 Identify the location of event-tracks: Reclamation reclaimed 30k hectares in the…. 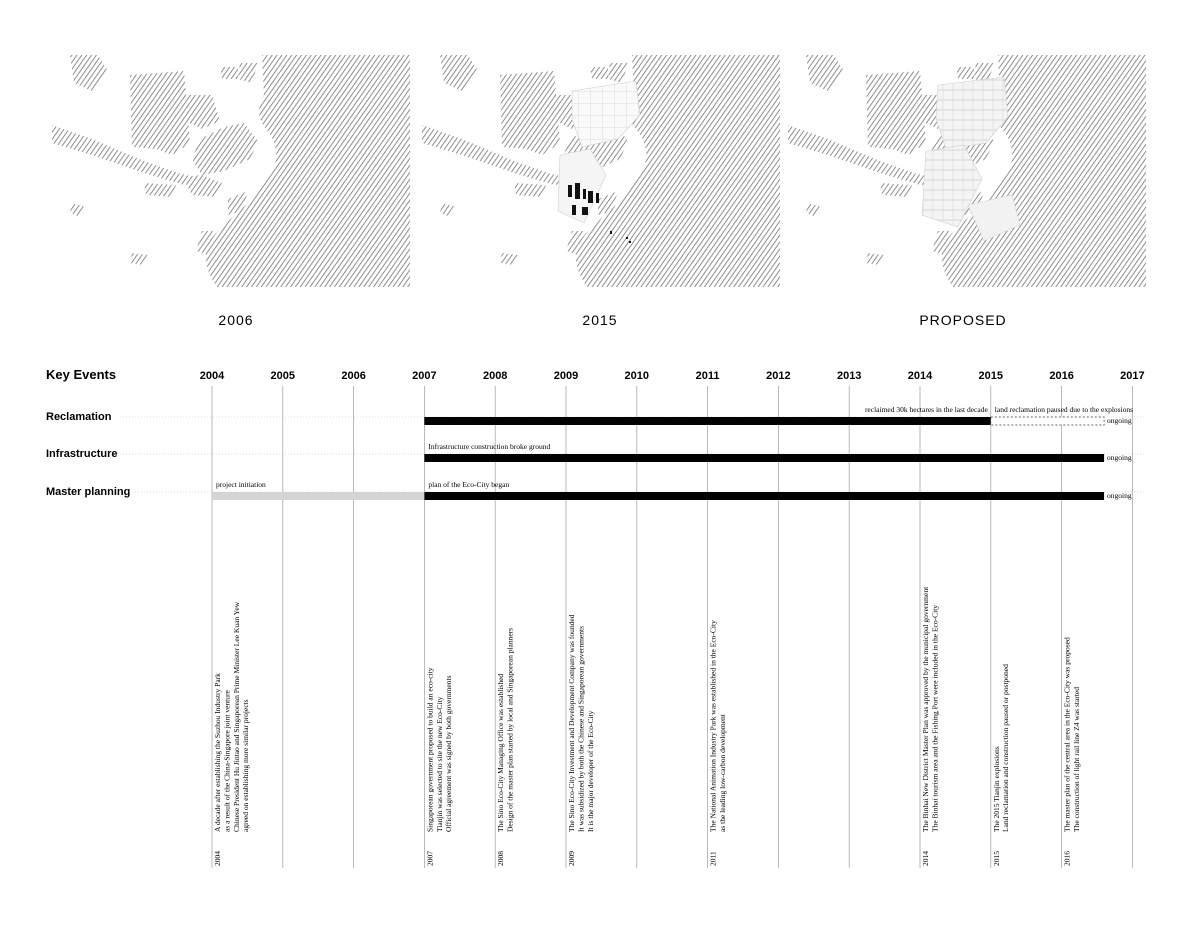
(595, 452).